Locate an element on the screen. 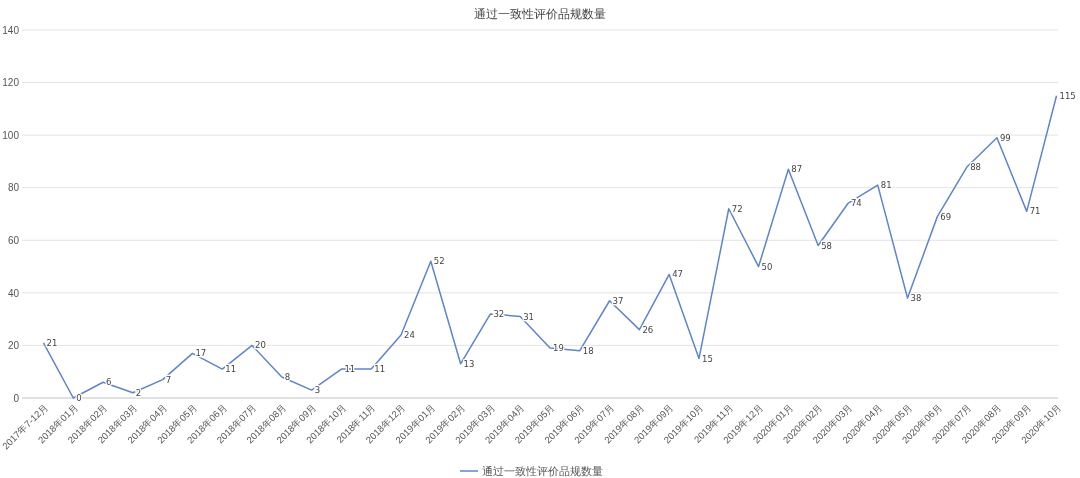 The width and height of the screenshot is (1080, 478). data-label: 7 is located at coordinates (168, 379).